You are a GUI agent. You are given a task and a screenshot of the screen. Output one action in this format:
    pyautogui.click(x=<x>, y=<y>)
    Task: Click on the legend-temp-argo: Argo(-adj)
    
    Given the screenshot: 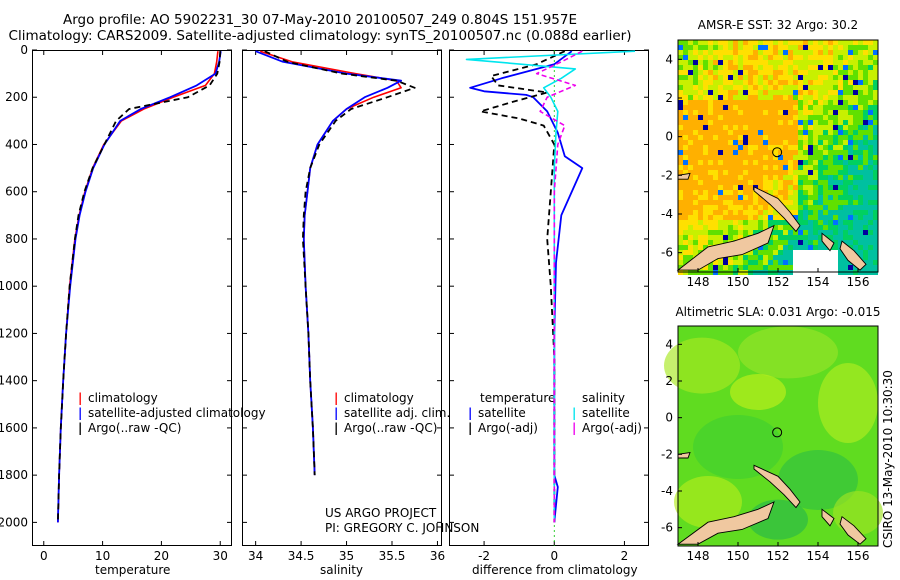 What is the action you would take?
    pyautogui.click(x=508, y=428)
    